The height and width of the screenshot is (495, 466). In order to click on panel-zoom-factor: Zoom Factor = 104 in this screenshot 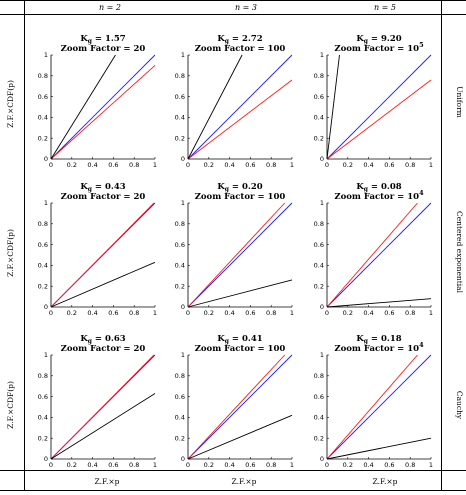, I will do `click(379, 195)`.